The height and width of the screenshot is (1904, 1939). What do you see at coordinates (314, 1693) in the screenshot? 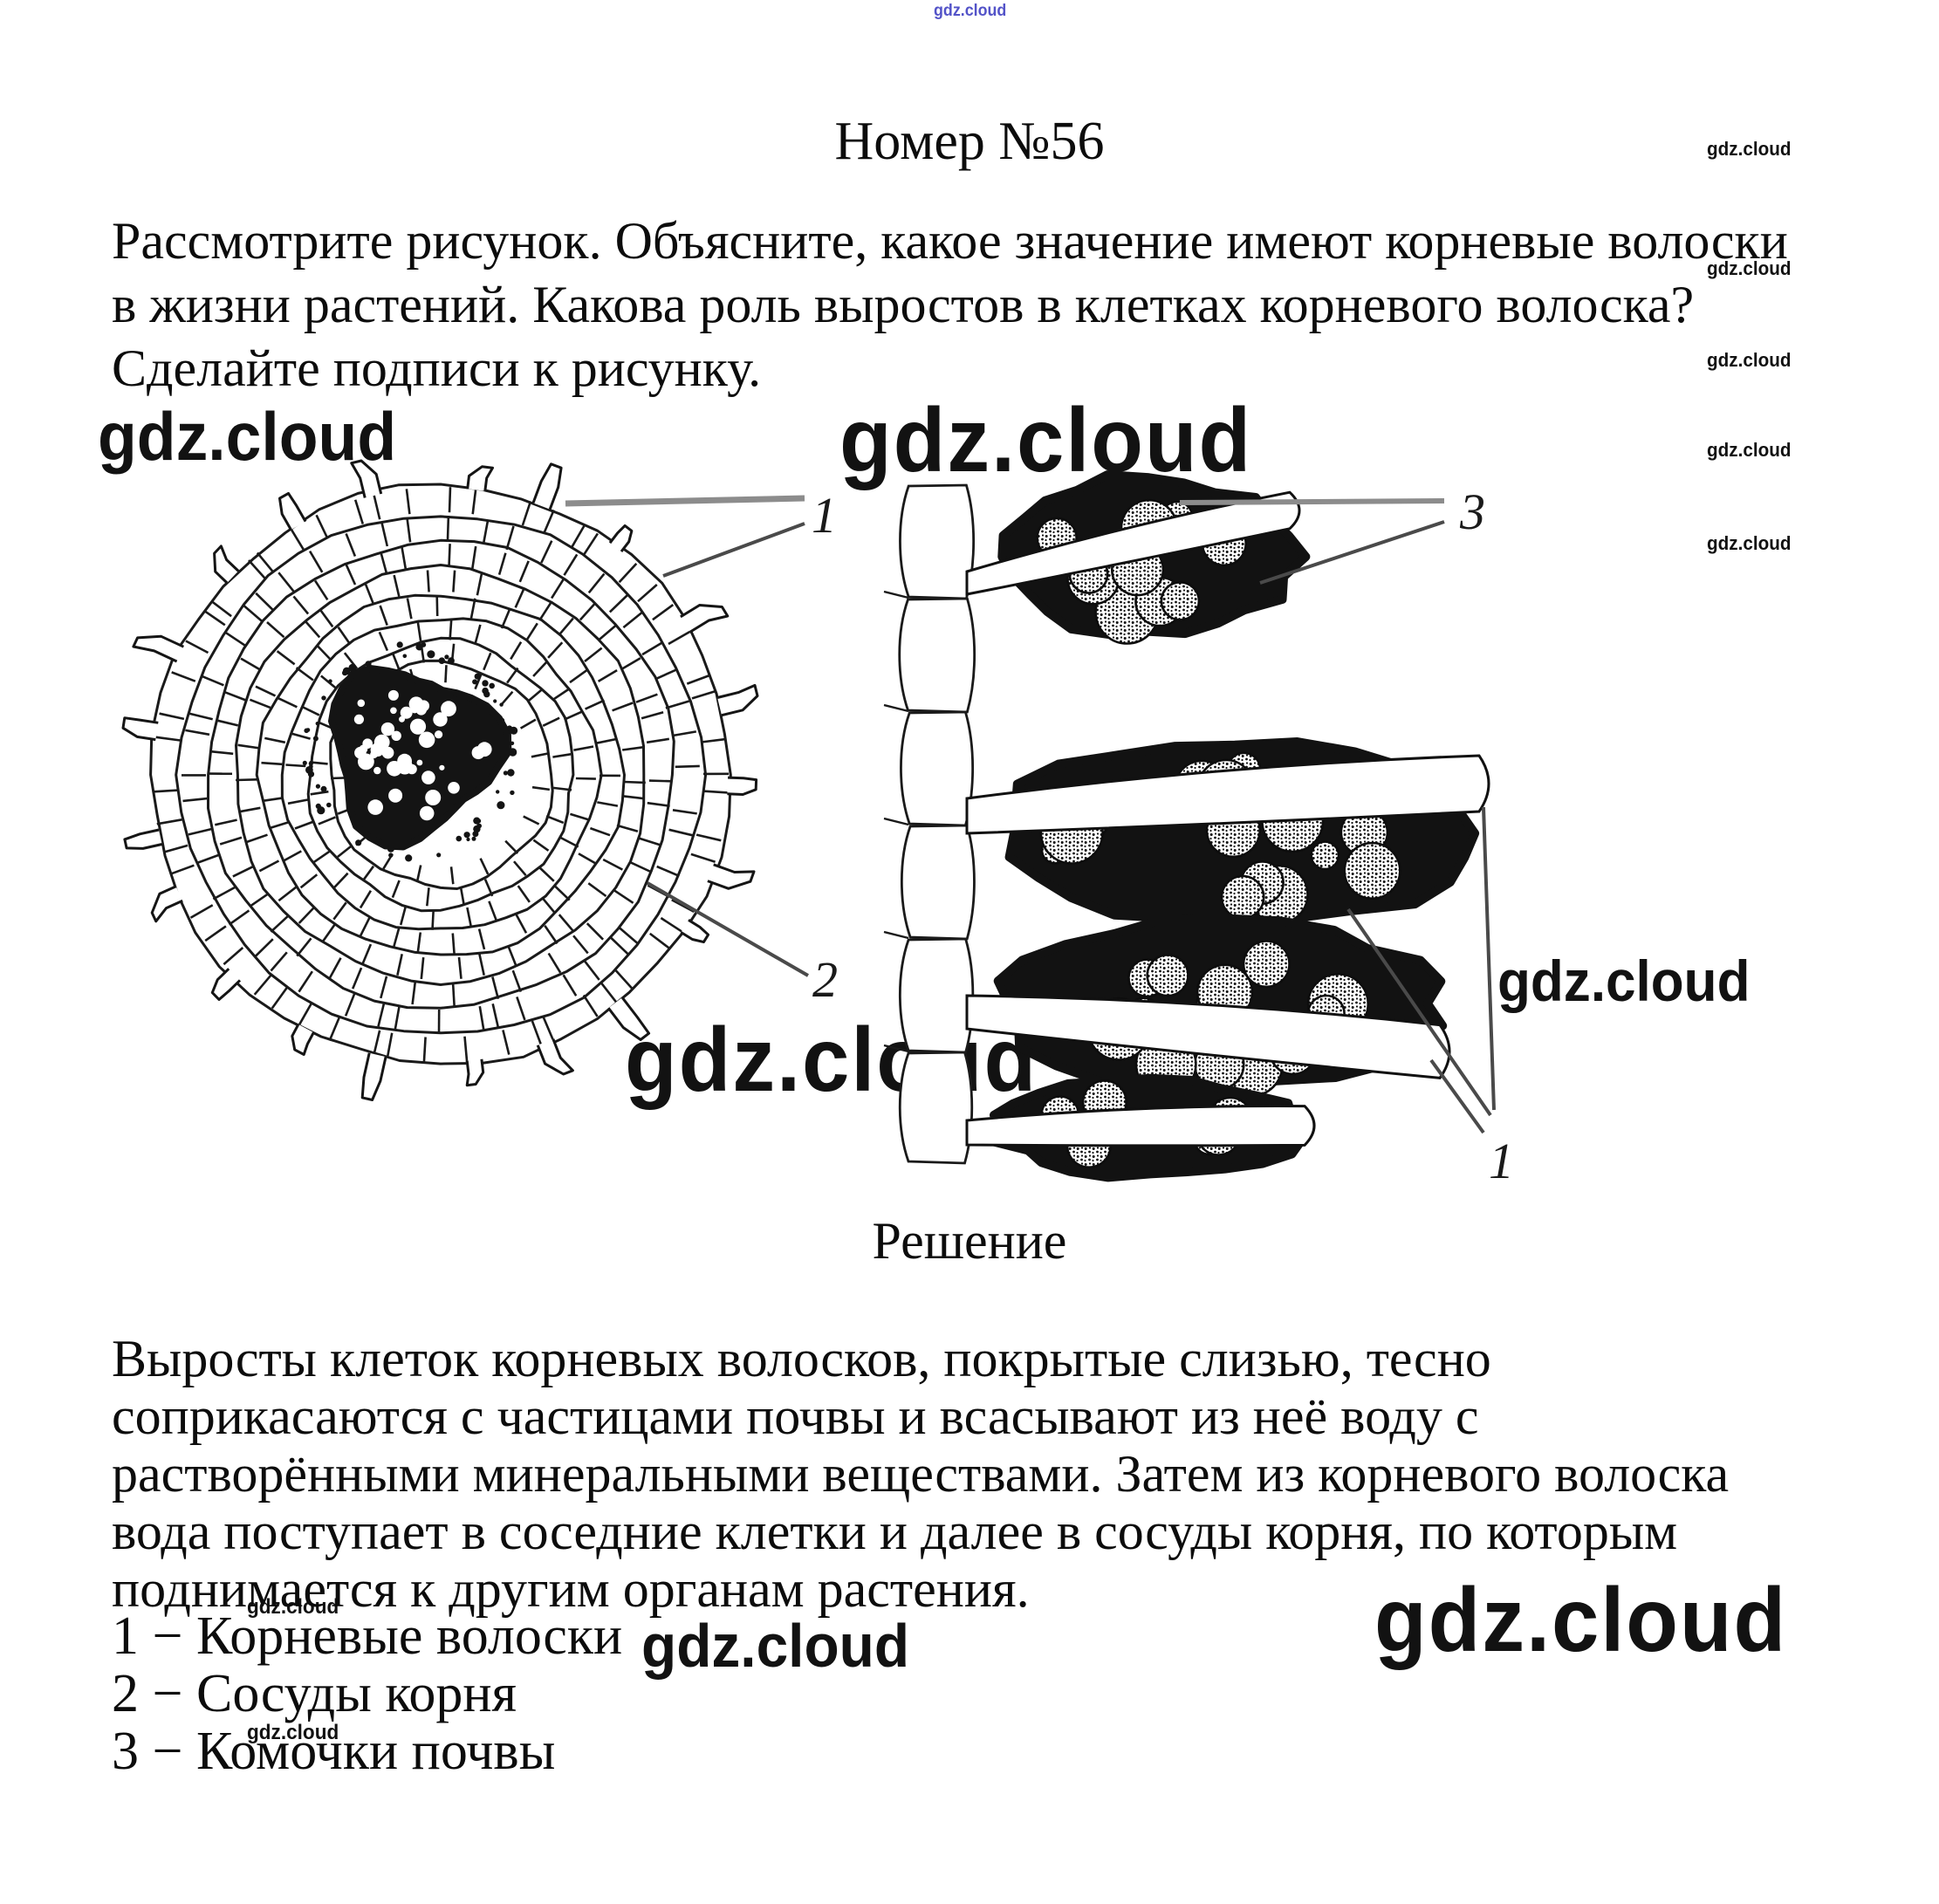
I see `legend-item: 2 − Сосуды корня` at bounding box center [314, 1693].